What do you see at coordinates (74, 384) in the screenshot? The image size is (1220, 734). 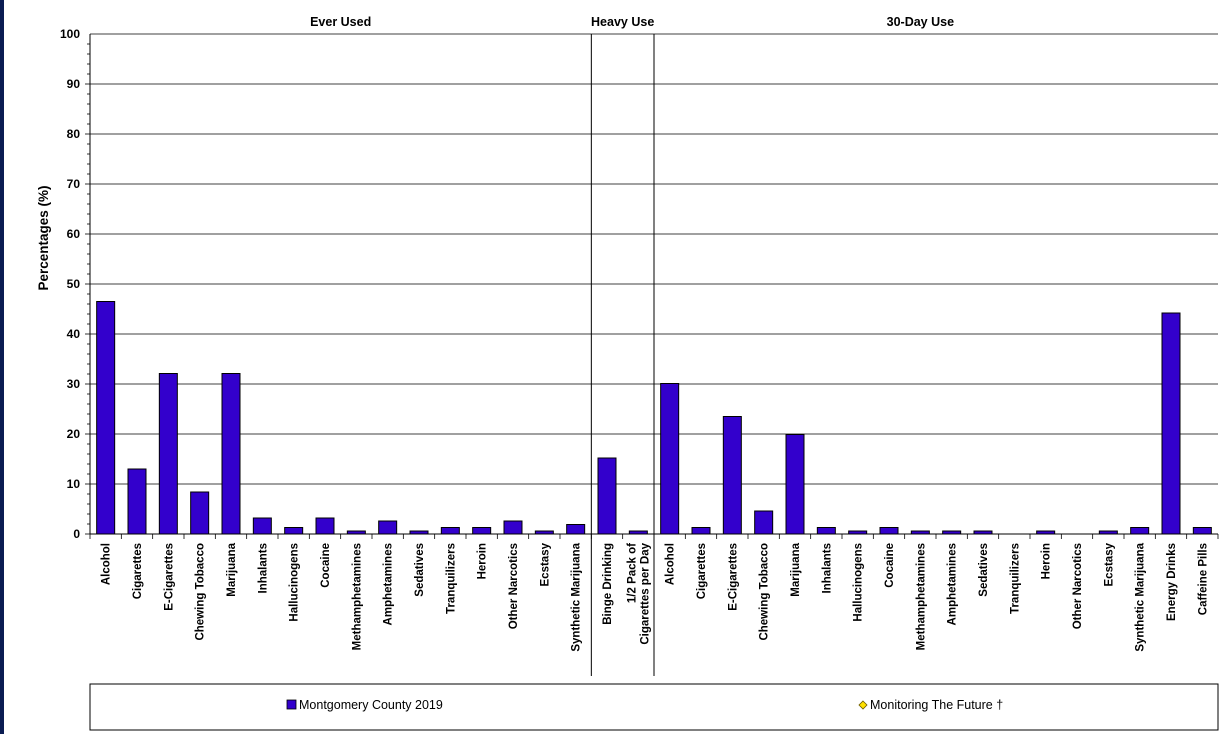 I see `y-tick-label: 30` at bounding box center [74, 384].